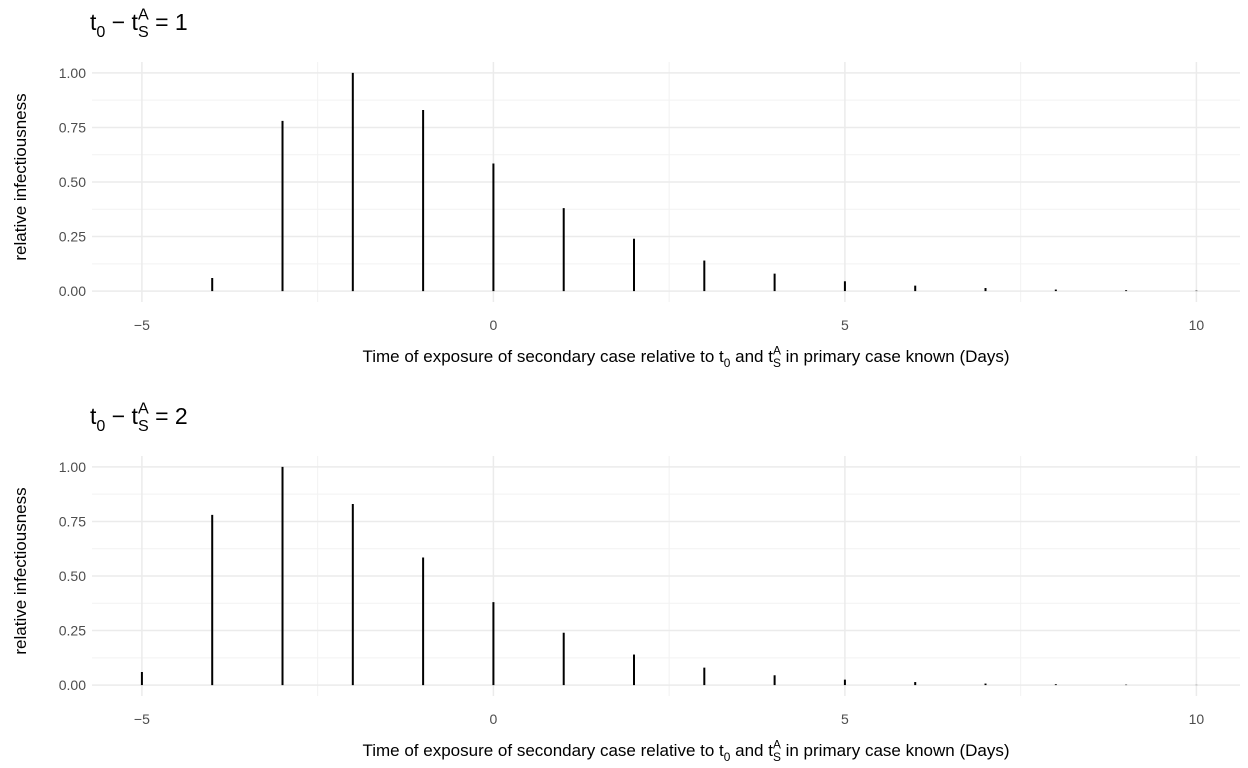 This screenshot has width=1248, height=768. What do you see at coordinates (168, 22) in the screenshot?
I see `chart-title-run: = 1` at bounding box center [168, 22].